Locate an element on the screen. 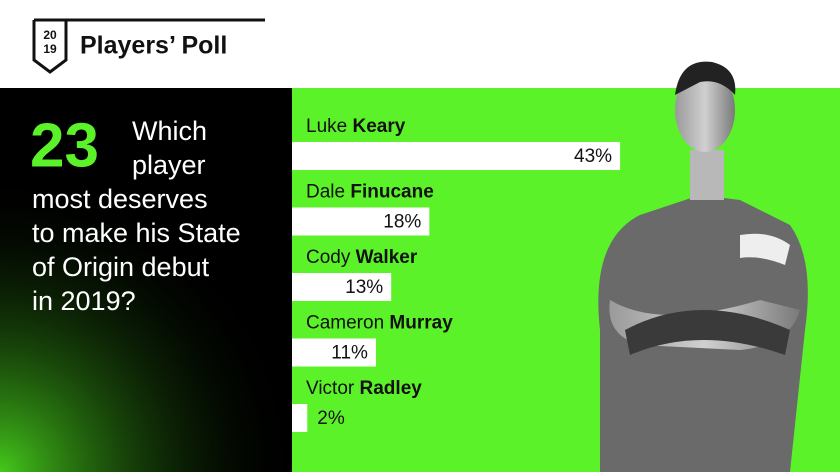 Image resolution: width=840 pixels, height=472 pixels. value-label: 13% is located at coordinates (364, 287).